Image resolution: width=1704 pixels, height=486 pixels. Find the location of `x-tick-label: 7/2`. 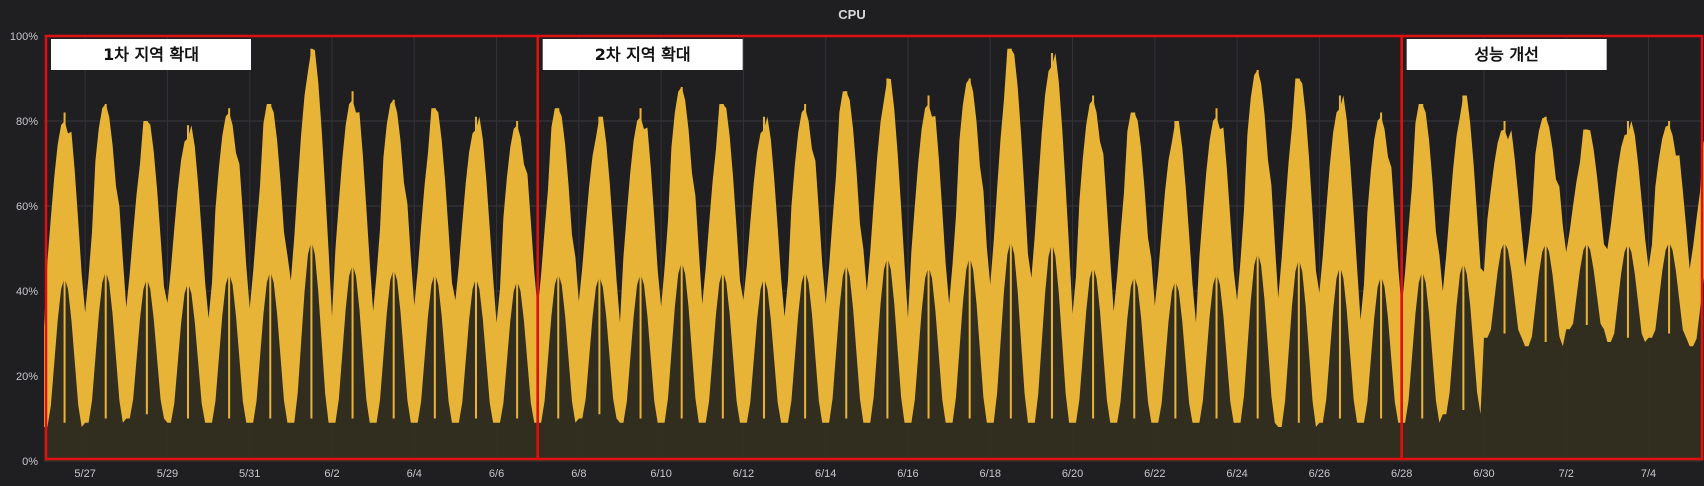

x-tick-label: 7/2 is located at coordinates (1566, 474).